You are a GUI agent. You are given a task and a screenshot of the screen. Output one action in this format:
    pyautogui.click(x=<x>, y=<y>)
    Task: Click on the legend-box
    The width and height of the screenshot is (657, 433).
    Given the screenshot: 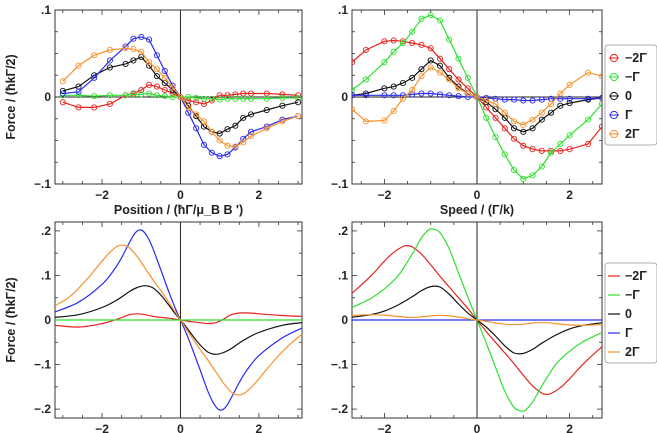 What is the action you would take?
    pyautogui.click(x=630, y=95)
    